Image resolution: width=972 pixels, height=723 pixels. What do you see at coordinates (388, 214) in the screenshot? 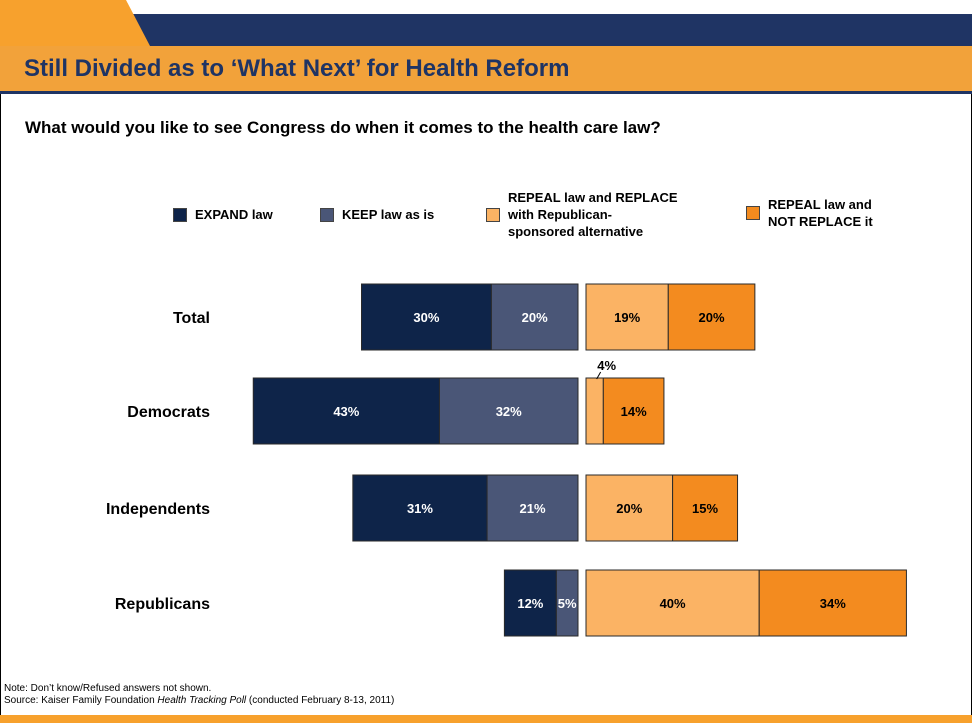
I see `legend-label-keep: KEEP law as is` at bounding box center [388, 214].